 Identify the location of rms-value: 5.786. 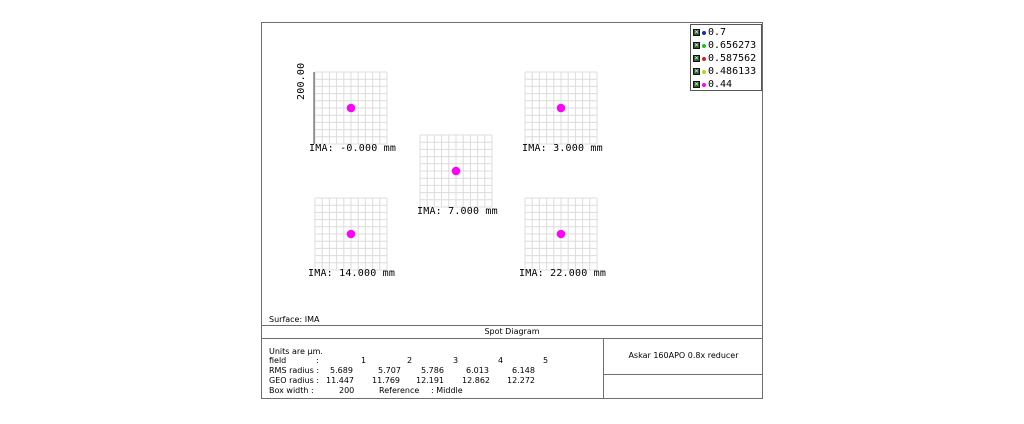
(432, 370).